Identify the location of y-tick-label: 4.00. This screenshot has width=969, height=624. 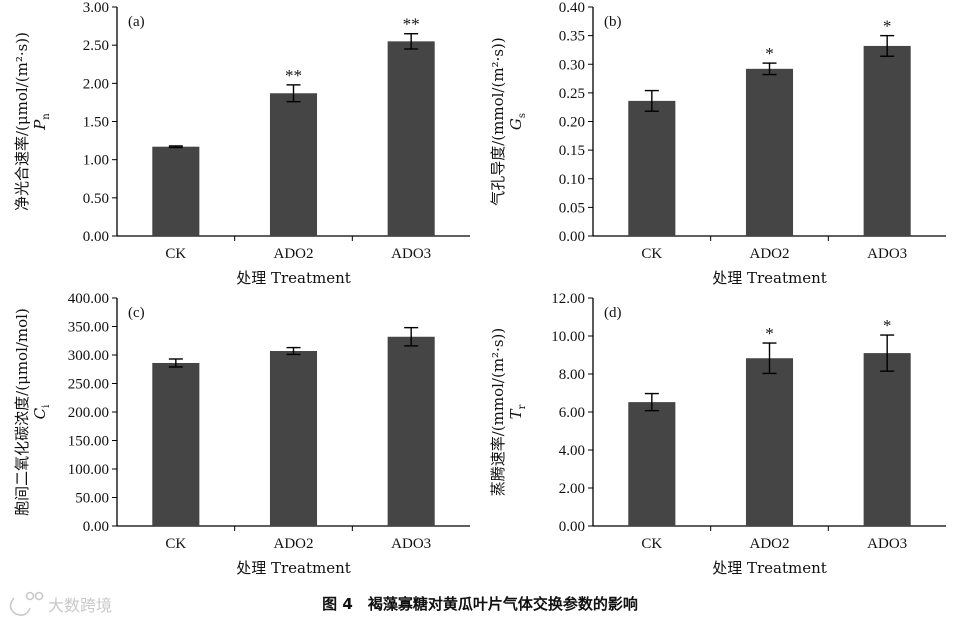
(572, 451).